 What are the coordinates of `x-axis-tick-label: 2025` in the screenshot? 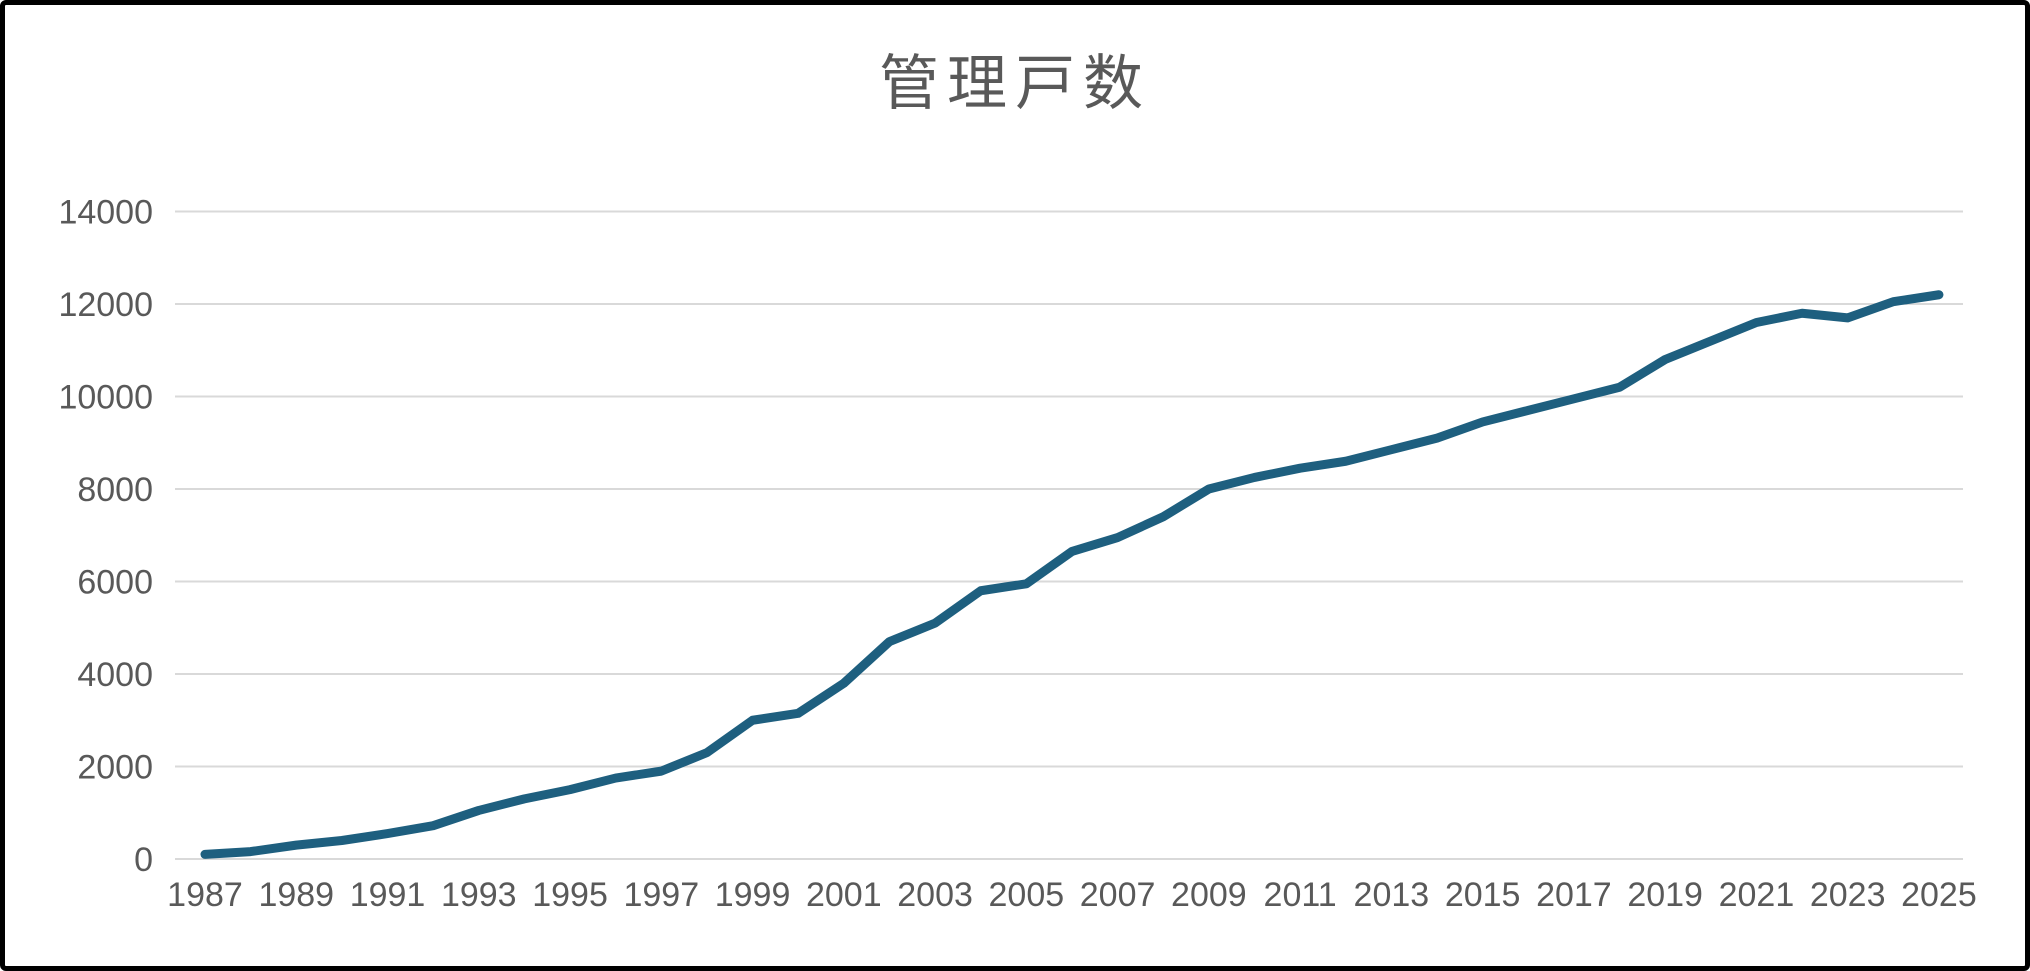 It's located at (1939, 895).